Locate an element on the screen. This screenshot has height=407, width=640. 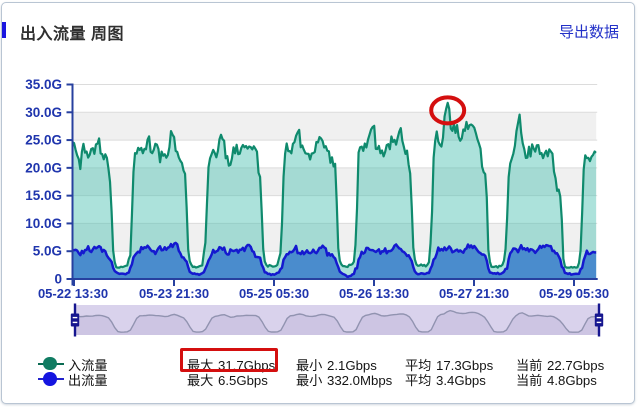
y-axis-label: 15.0G is located at coordinates (43, 195).